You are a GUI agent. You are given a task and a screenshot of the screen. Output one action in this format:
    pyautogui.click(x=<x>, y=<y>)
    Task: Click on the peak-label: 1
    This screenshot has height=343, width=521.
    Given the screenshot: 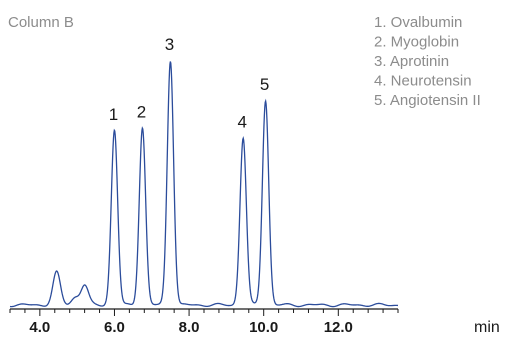 What is the action you would take?
    pyautogui.click(x=113, y=114)
    